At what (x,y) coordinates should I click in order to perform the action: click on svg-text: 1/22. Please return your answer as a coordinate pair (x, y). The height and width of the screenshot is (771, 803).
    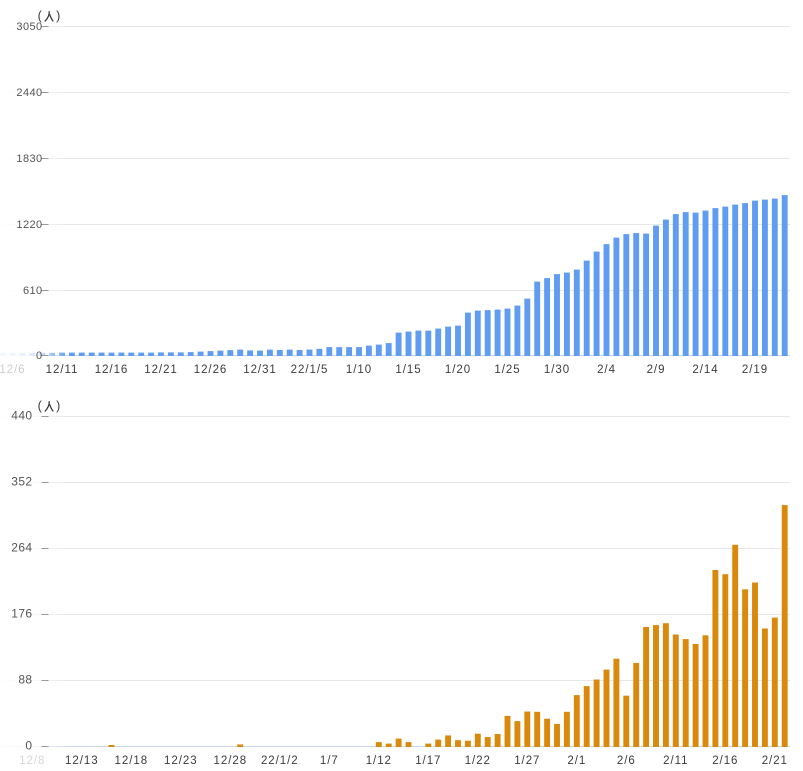
    Looking at the image, I should click on (478, 761).